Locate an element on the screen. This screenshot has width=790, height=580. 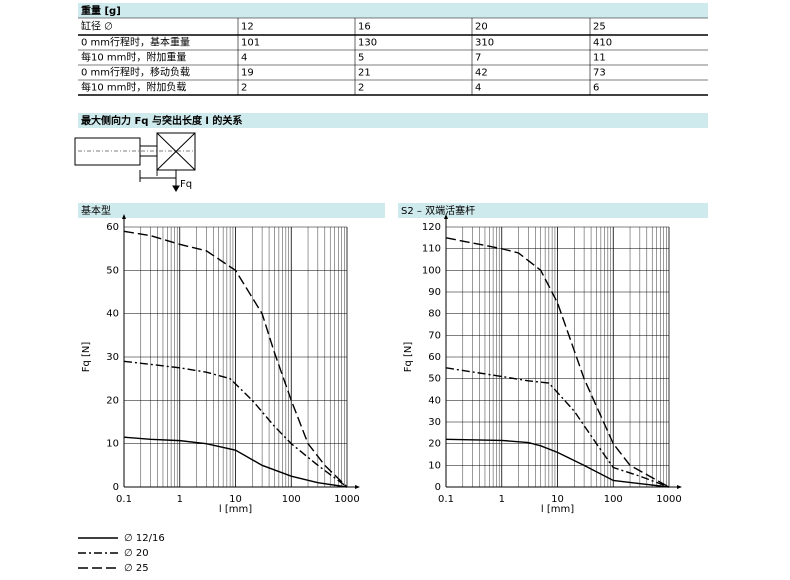
table-cell: 73 is located at coordinates (599, 73).